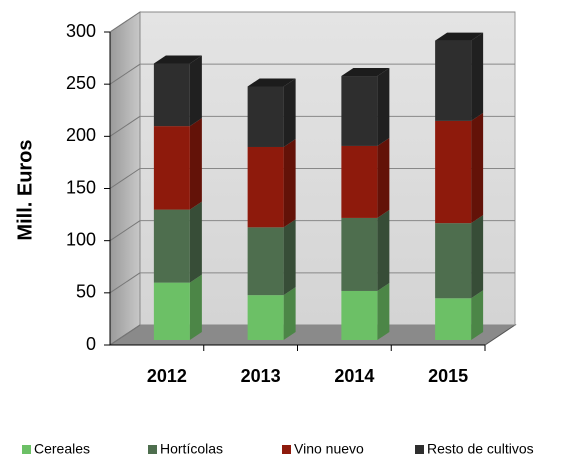 This screenshot has width=574, height=456. What do you see at coordinates (91, 344) in the screenshot?
I see `y-tick-label: 0` at bounding box center [91, 344].